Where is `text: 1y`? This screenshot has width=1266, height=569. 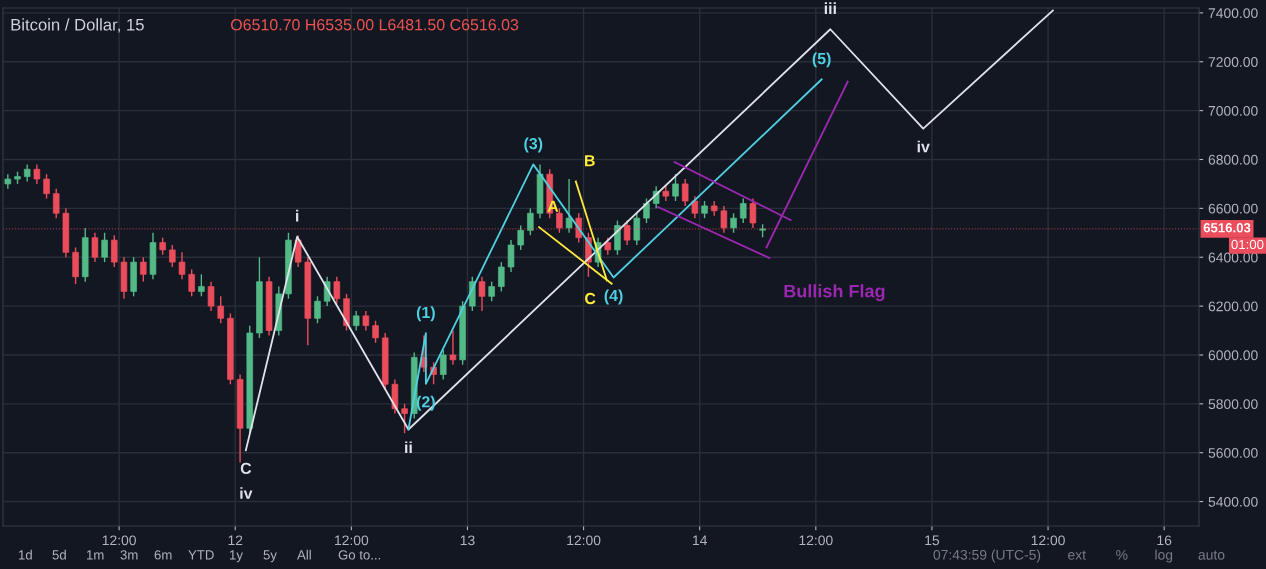 text: 1y is located at coordinates (236, 556).